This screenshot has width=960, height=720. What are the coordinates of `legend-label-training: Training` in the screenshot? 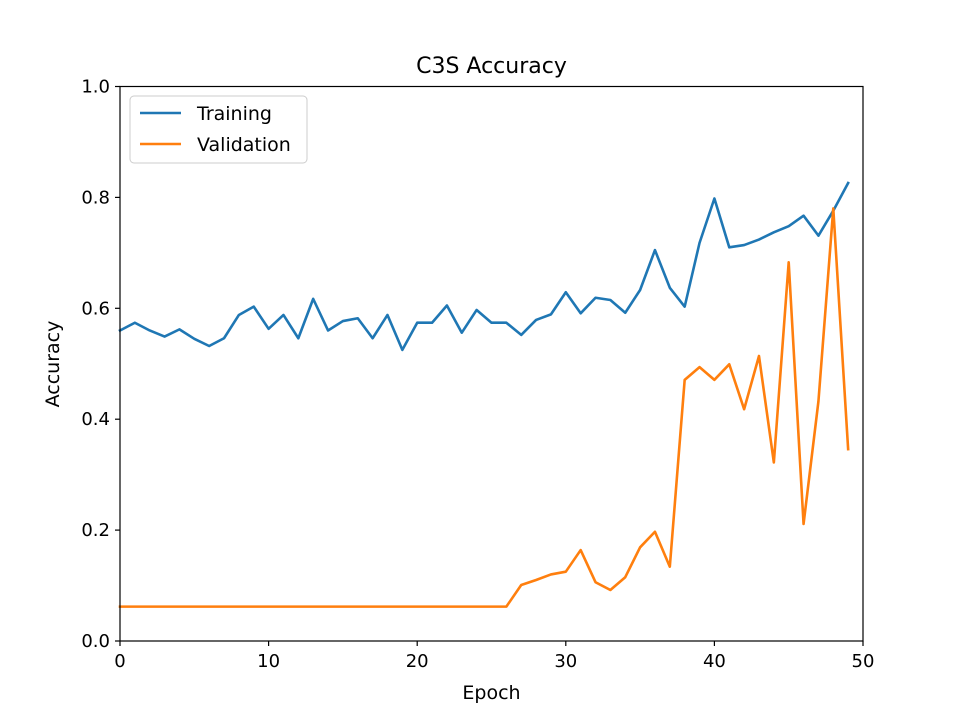 It's located at (234, 114).